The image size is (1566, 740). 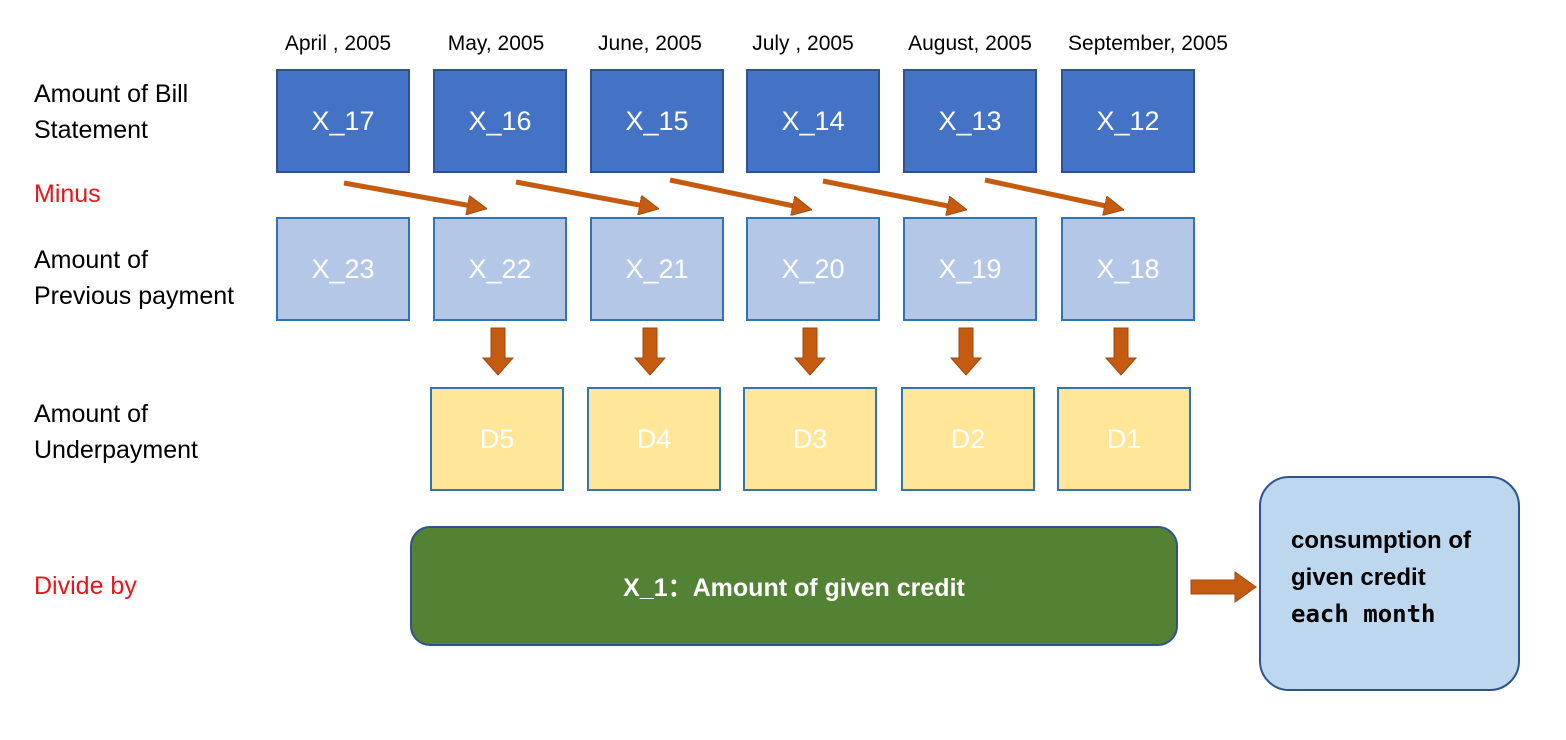 What do you see at coordinates (1223, 587) in the screenshot?
I see `right-arrow-to-result` at bounding box center [1223, 587].